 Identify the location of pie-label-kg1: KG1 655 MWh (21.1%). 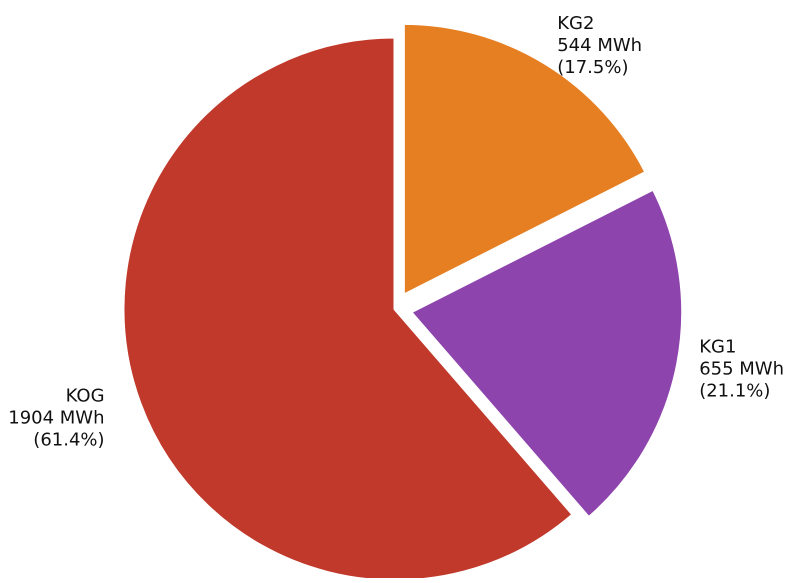
(741, 369).